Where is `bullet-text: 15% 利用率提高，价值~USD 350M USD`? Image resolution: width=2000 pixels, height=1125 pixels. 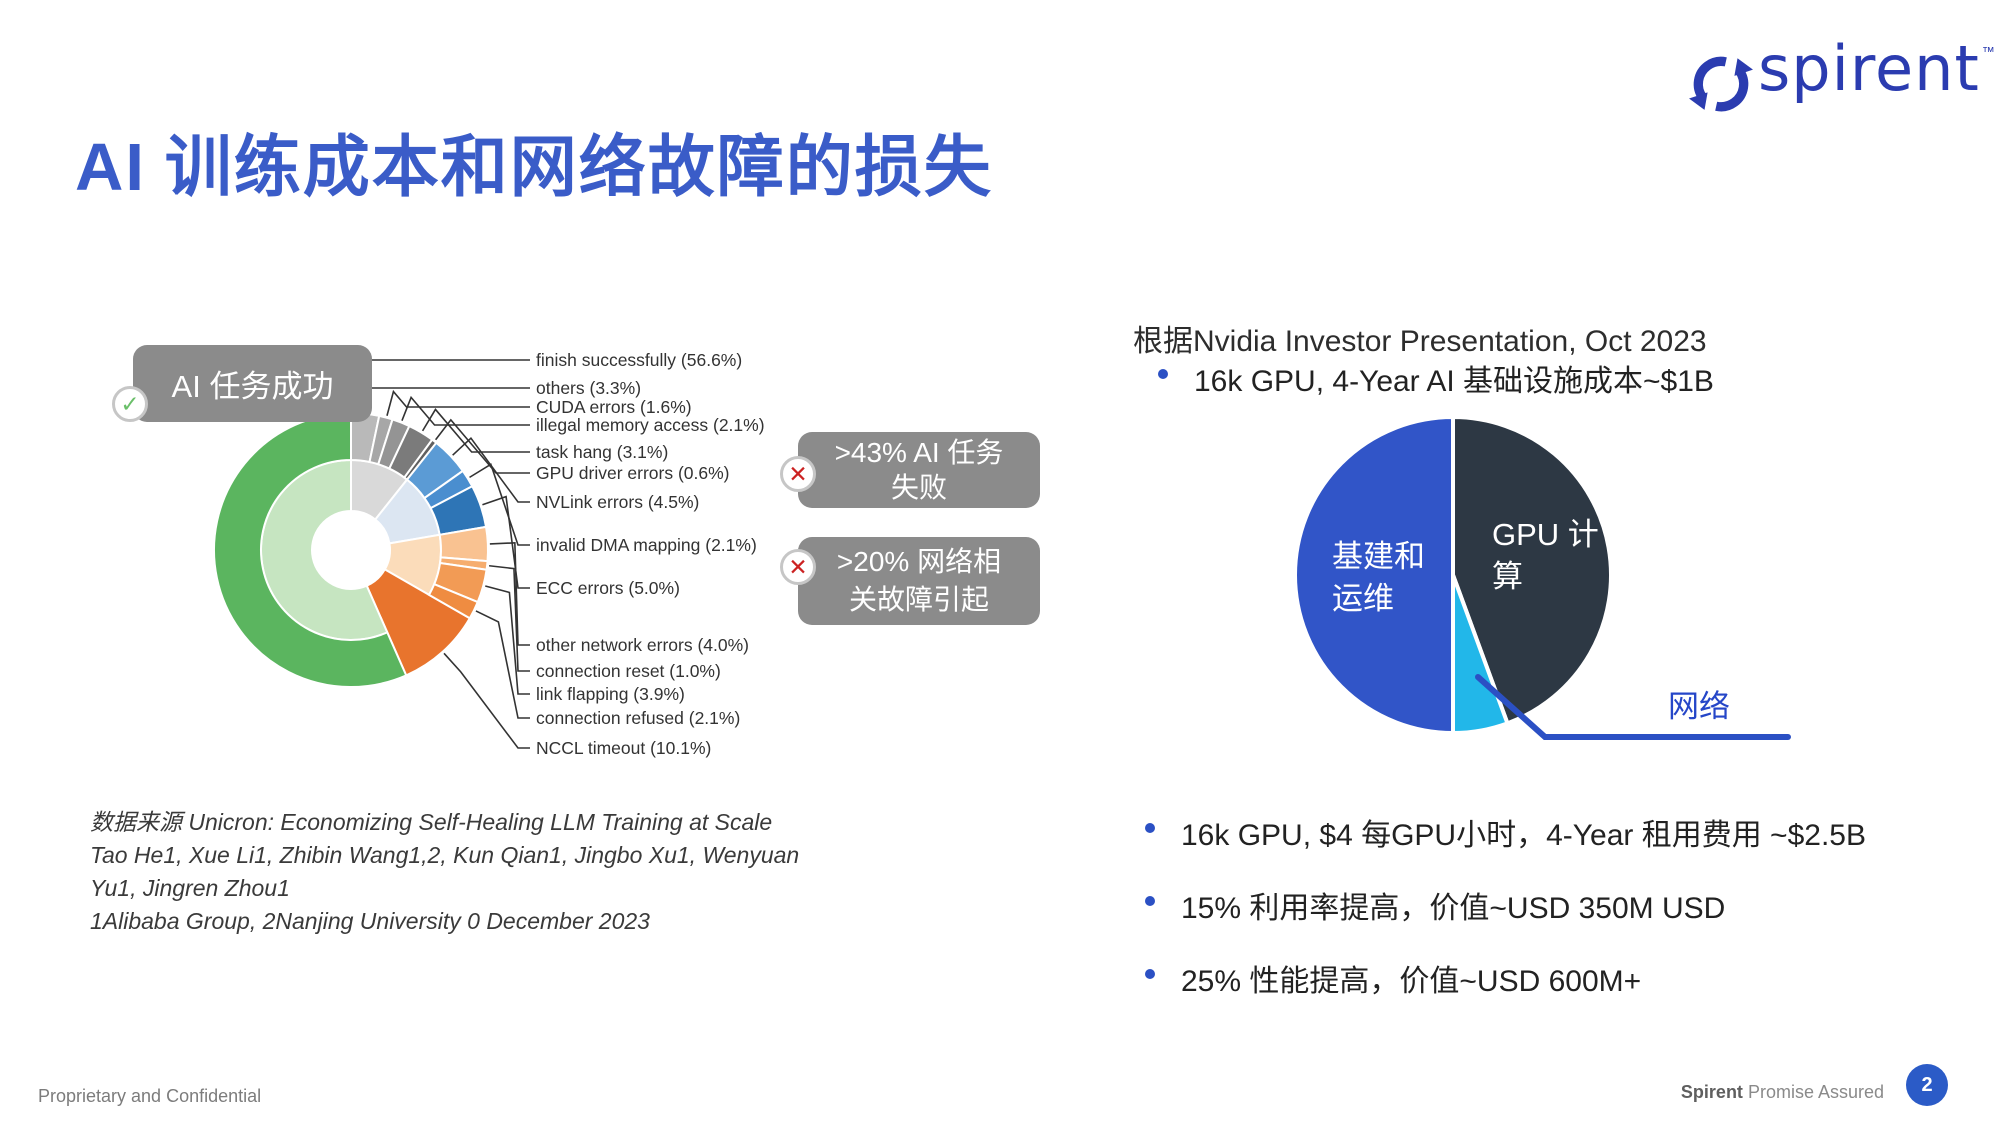 bullet-text: 15% 利用率提高，价值~USD 350M USD is located at coordinates (1453, 908).